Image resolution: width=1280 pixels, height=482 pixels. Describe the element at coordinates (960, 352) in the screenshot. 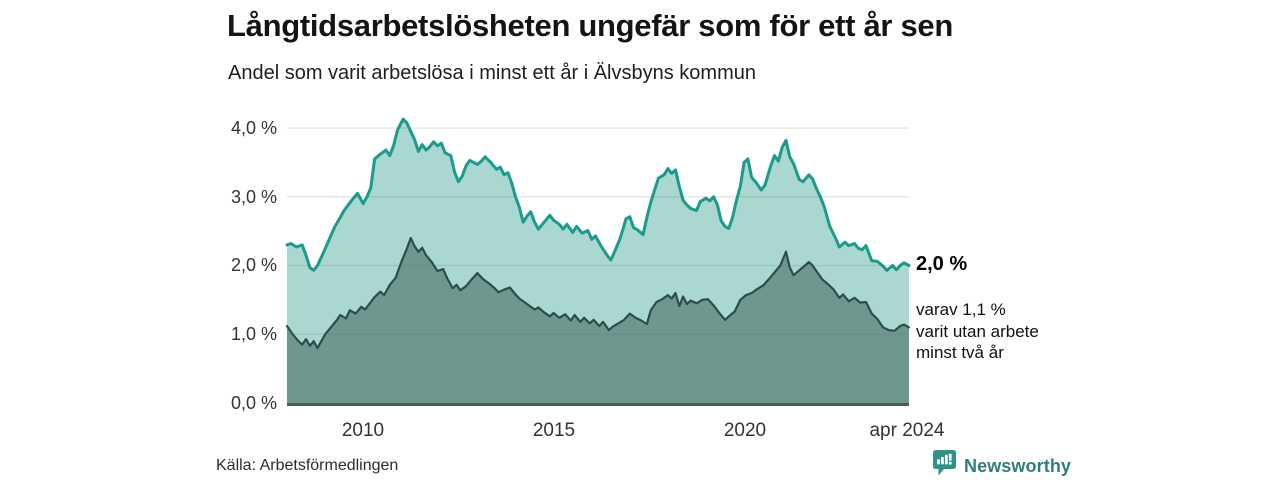

I see `annotation-line: minst två år` at that location.